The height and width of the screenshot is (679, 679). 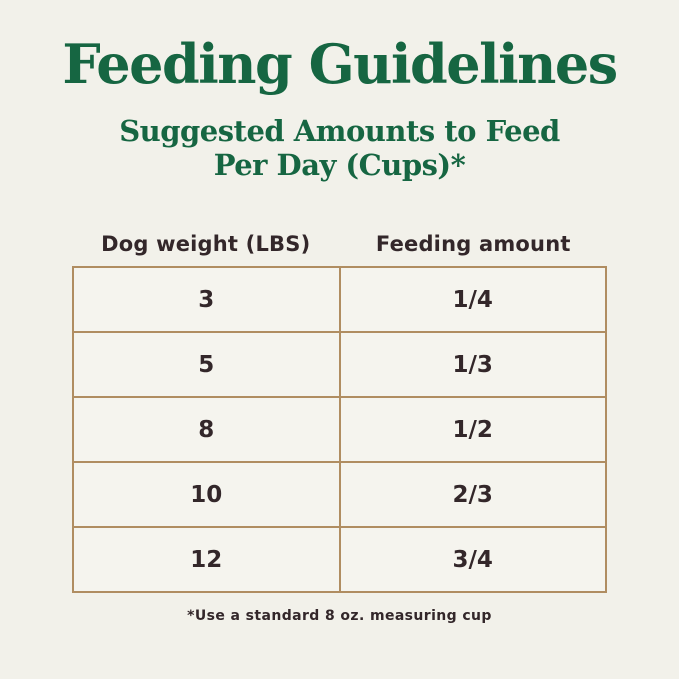 What do you see at coordinates (206, 560) in the screenshot?
I see `weight-cell: 12` at bounding box center [206, 560].